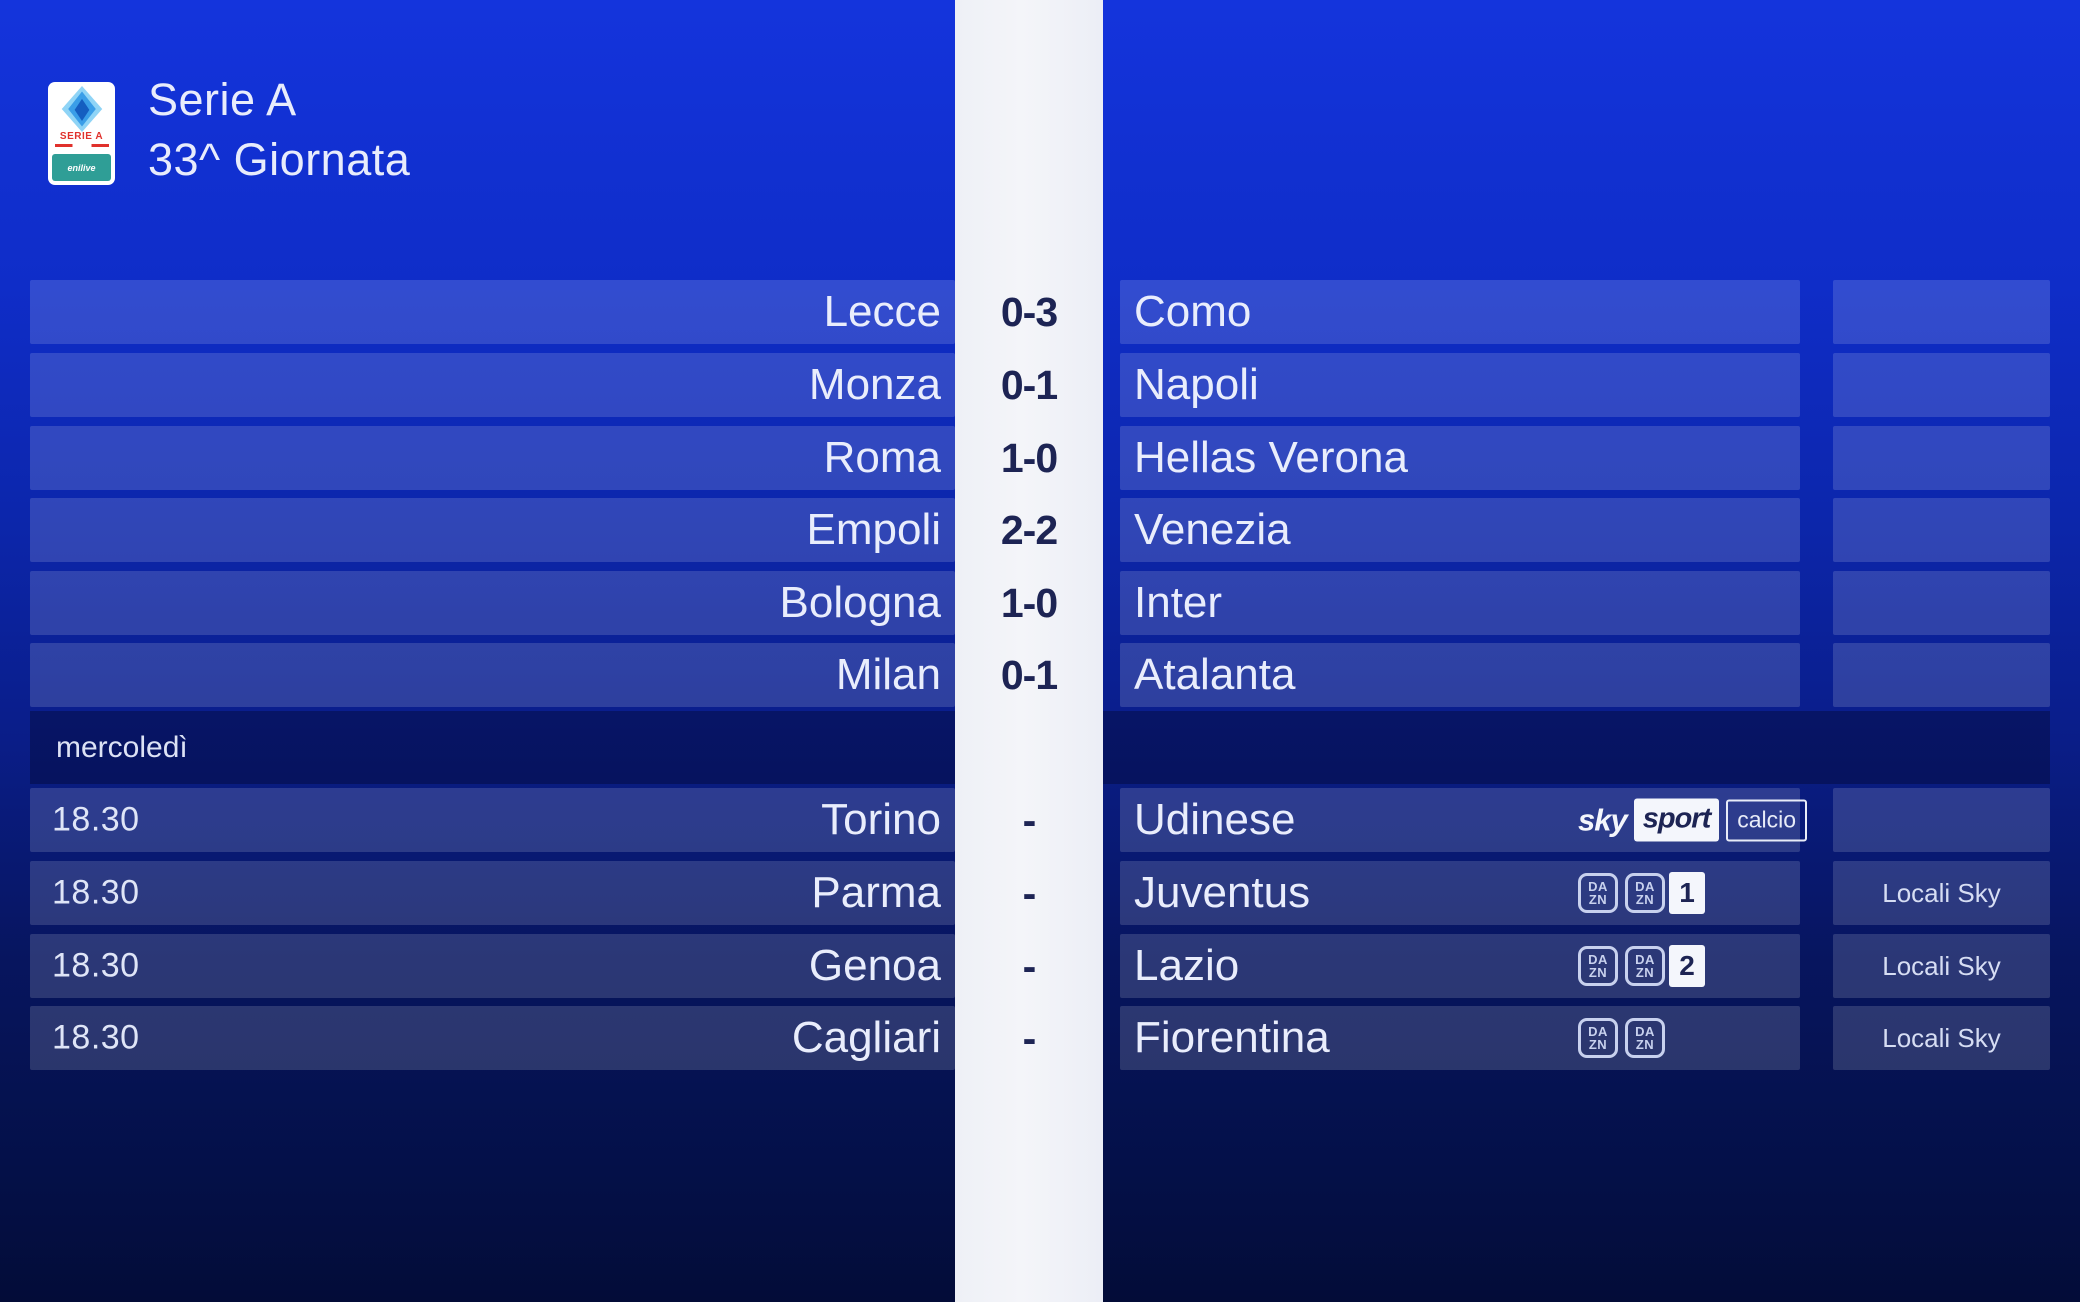 This screenshot has width=2080, height=1302. What do you see at coordinates (1460, 893) in the screenshot?
I see `away-bar: Juventus DA ZN DA ZN 1` at bounding box center [1460, 893].